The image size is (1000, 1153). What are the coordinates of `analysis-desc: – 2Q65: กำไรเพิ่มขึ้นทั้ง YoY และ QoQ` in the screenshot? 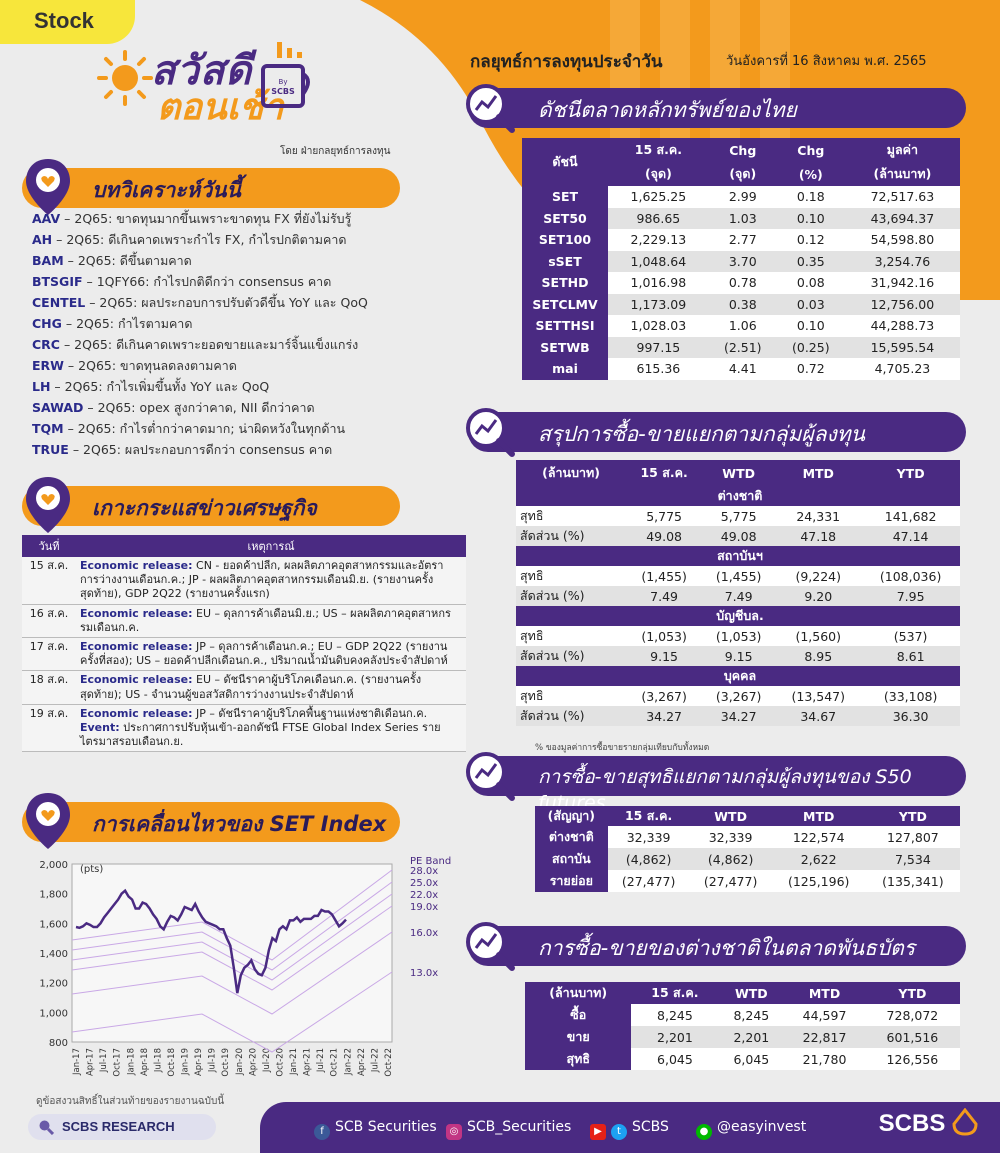 It's located at (160, 386).